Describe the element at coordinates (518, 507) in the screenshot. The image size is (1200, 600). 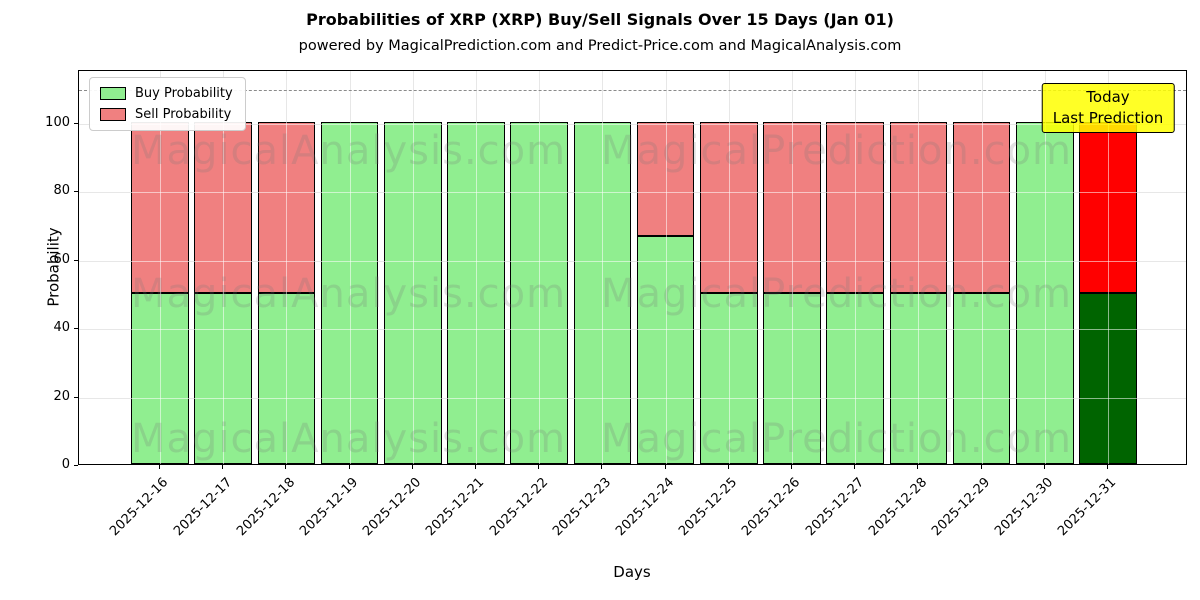
I see `x-tick-label: 2025-12-22` at that location.